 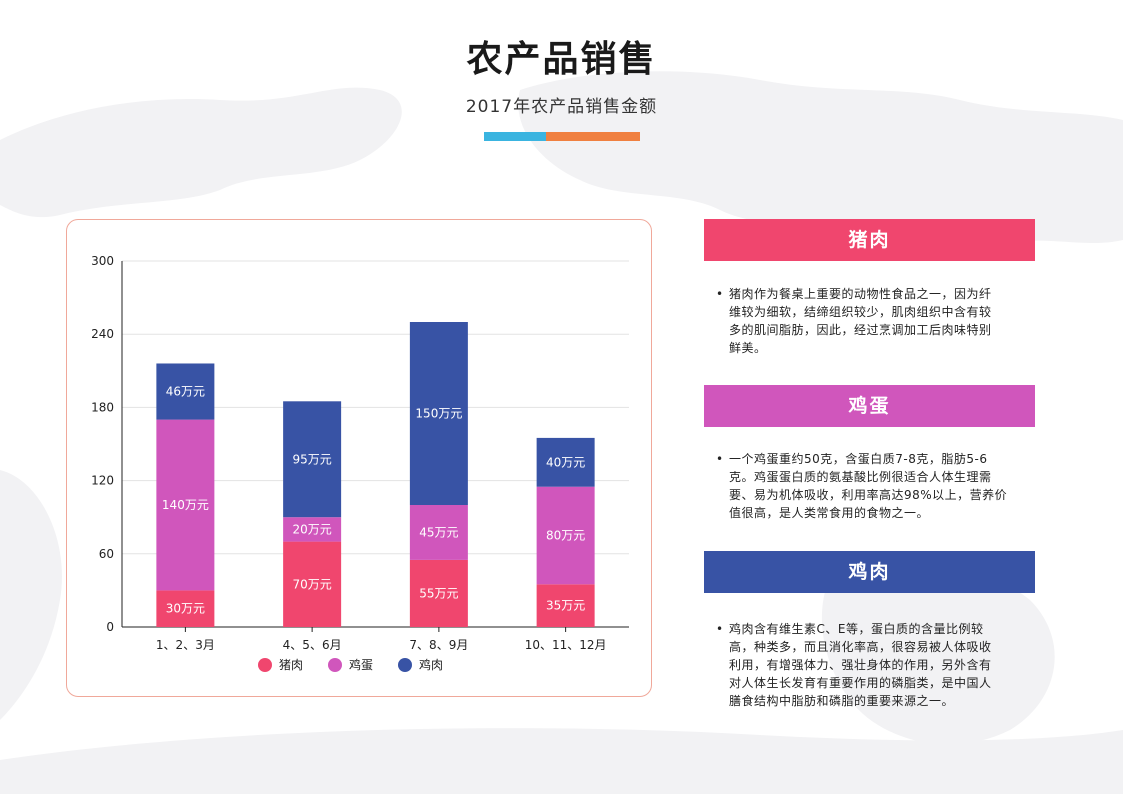 What do you see at coordinates (102, 407) in the screenshot?
I see `y-tick-label: 180` at bounding box center [102, 407].